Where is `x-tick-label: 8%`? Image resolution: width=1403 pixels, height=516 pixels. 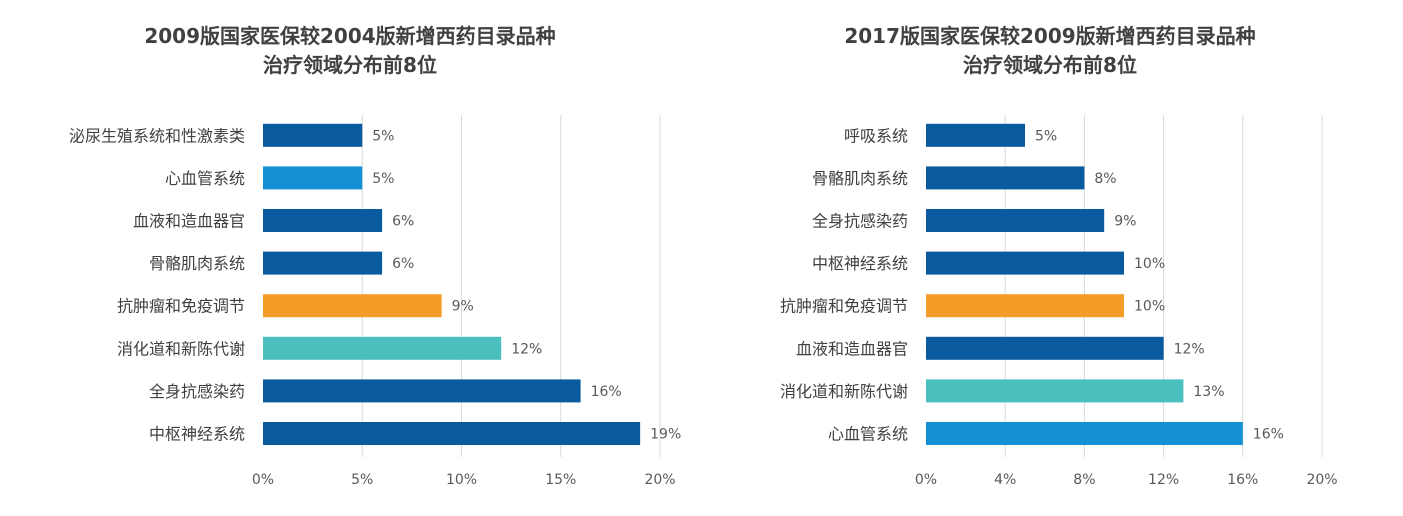 x-tick-label: 8% is located at coordinates (1084, 480).